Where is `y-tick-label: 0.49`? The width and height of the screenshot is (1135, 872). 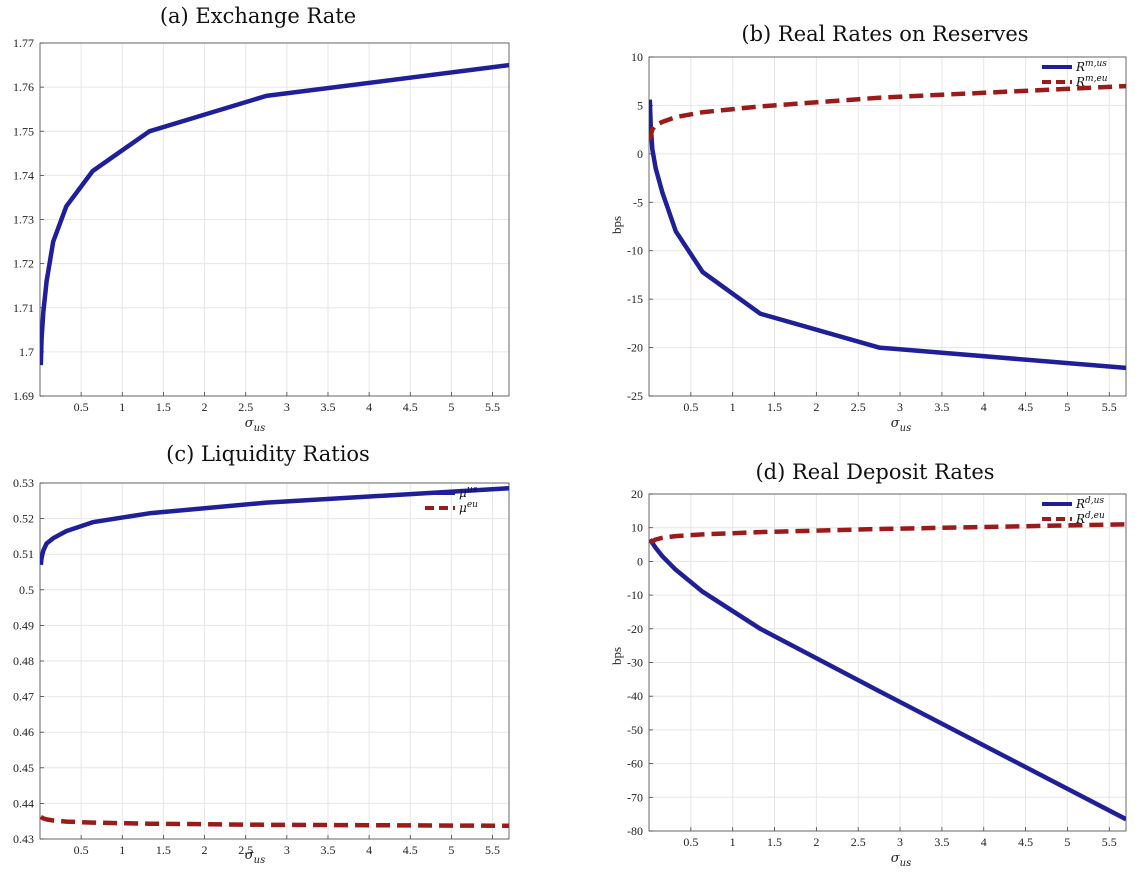
y-tick-label: 0.49 is located at coordinates (23, 625).